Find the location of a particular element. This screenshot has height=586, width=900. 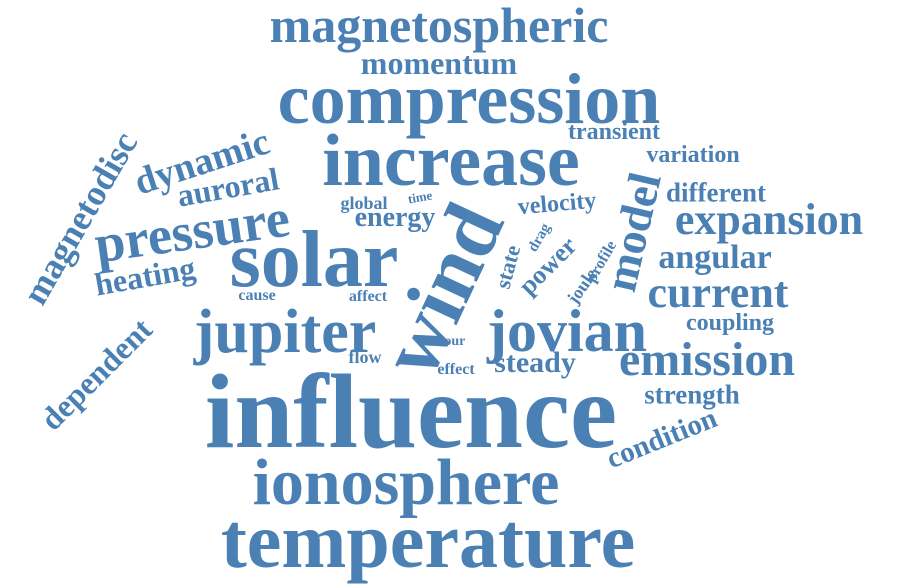

word-expansion: expansion is located at coordinates (769, 219).